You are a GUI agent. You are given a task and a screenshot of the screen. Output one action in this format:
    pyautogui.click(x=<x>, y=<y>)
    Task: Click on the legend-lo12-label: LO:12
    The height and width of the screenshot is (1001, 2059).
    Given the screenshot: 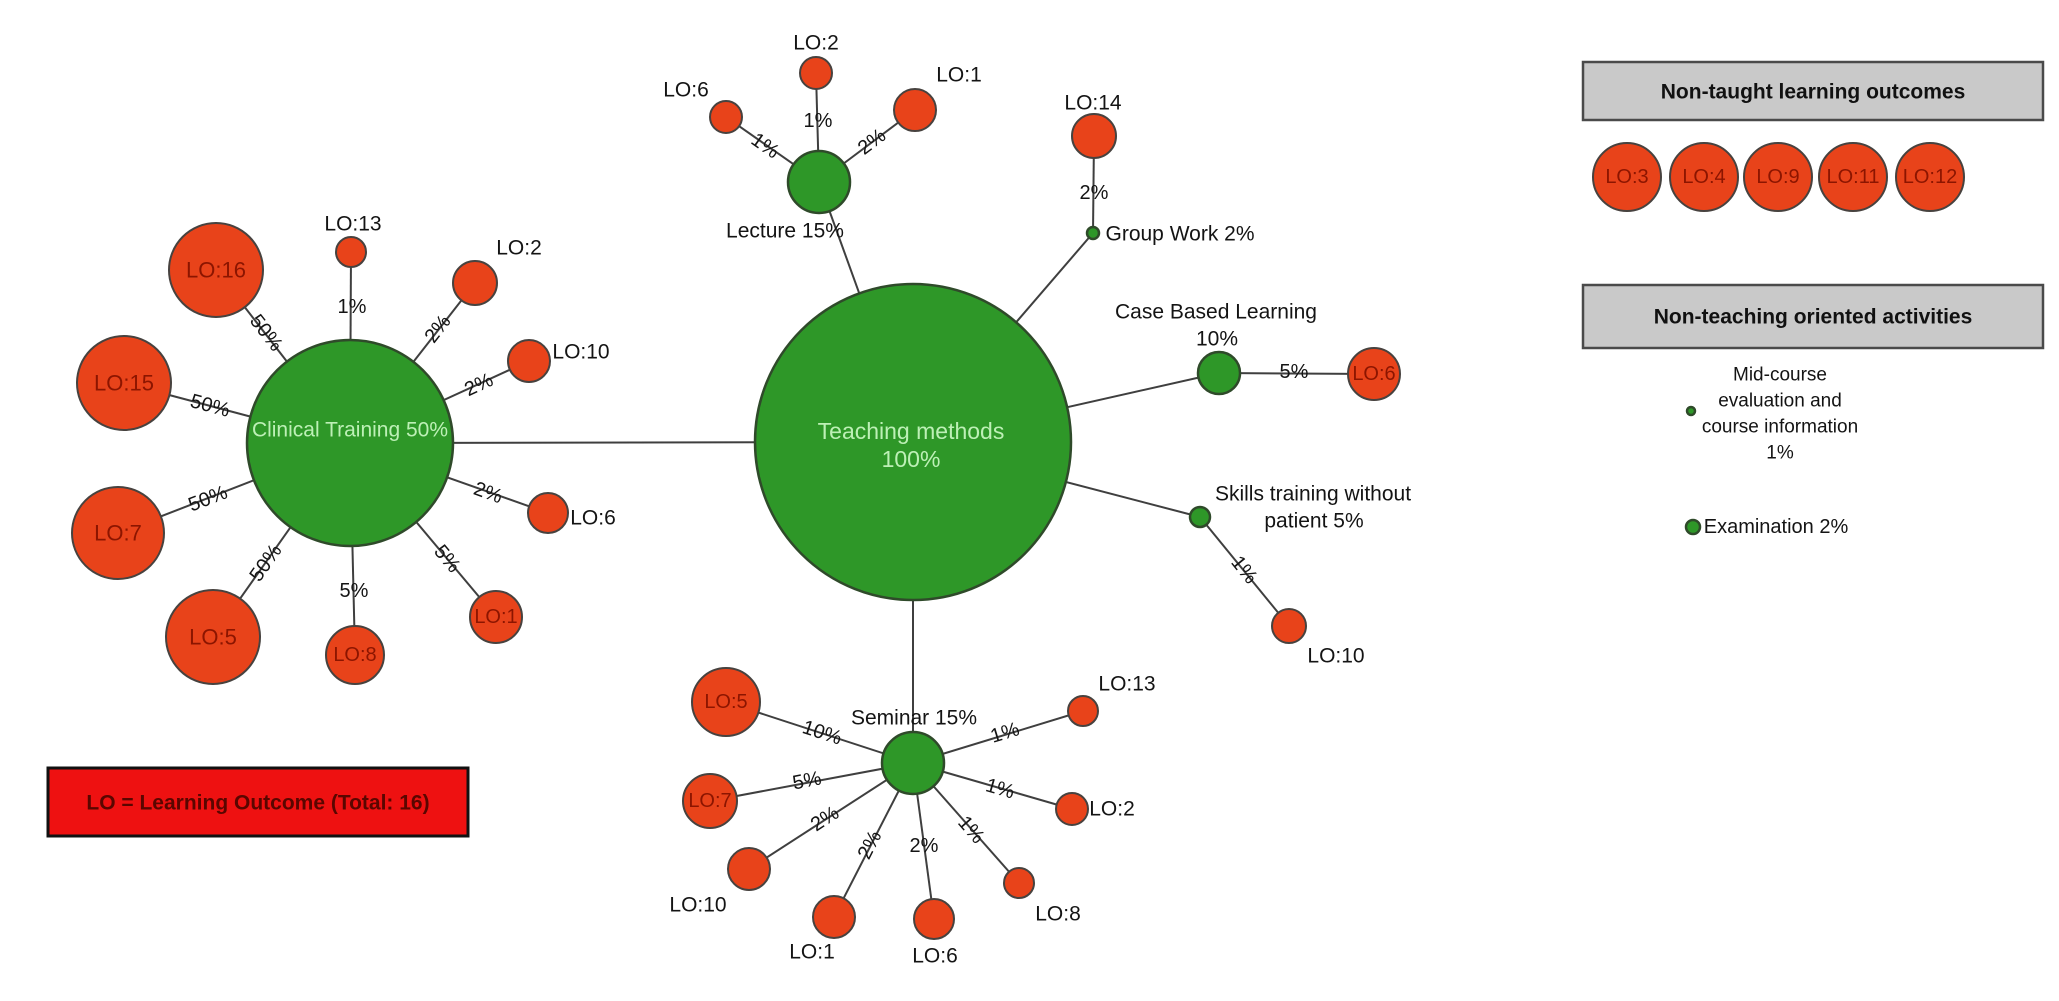 What is the action you would take?
    pyautogui.click(x=1930, y=177)
    